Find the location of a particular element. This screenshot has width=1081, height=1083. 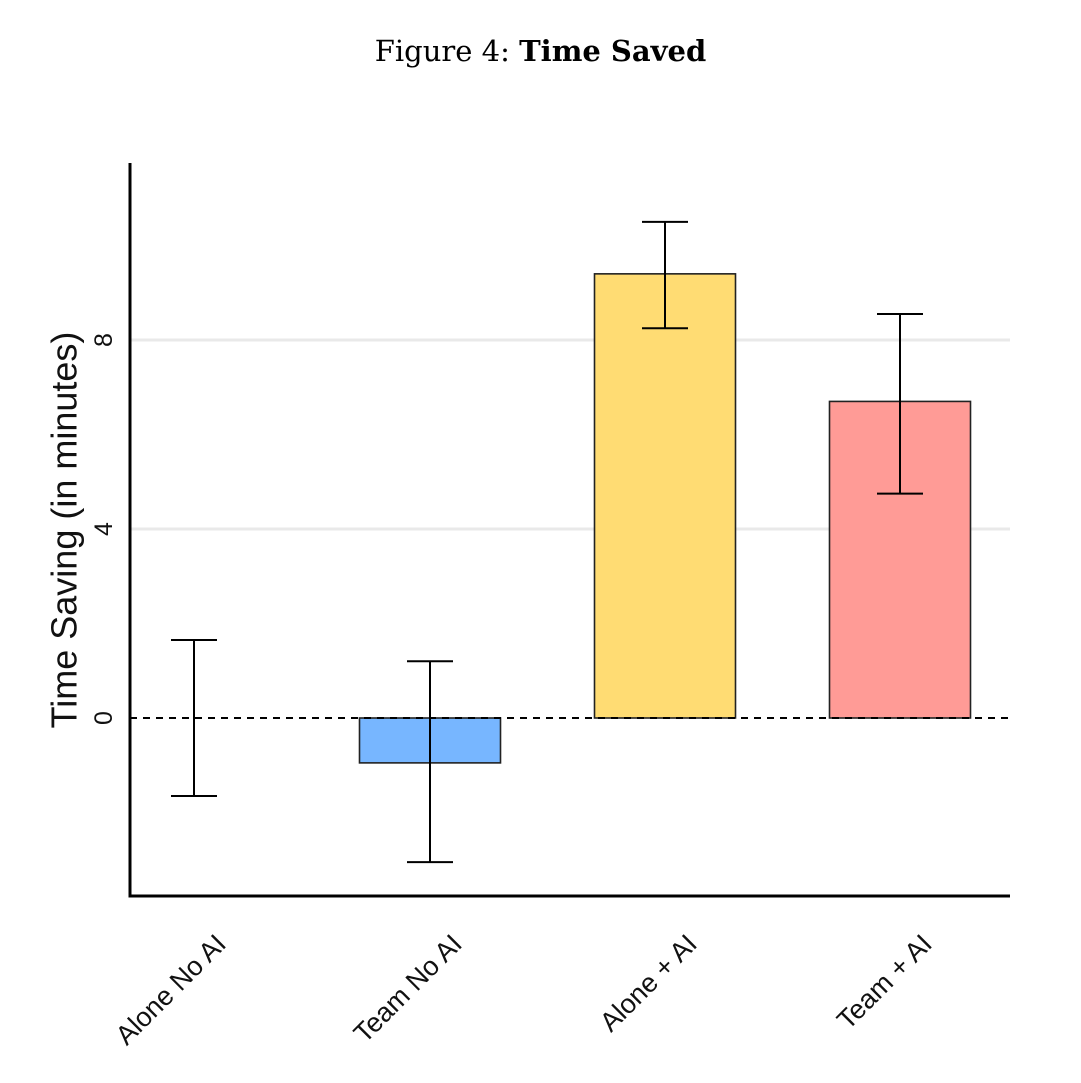

y-tick-label-0: 0 is located at coordinates (104, 718).